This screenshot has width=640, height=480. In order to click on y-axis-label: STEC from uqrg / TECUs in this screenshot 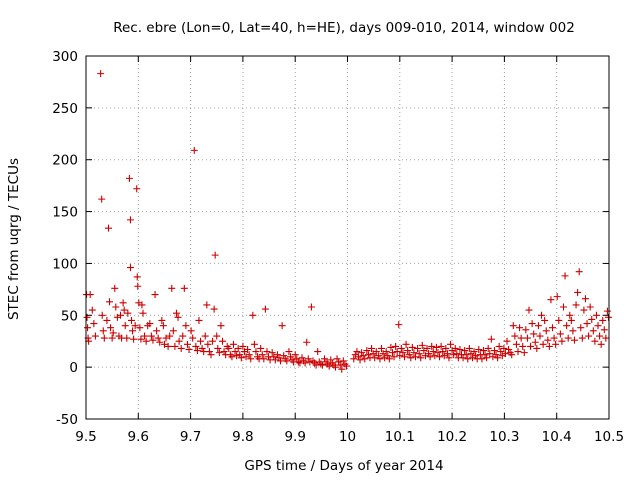, I will do `click(14, 239)`.